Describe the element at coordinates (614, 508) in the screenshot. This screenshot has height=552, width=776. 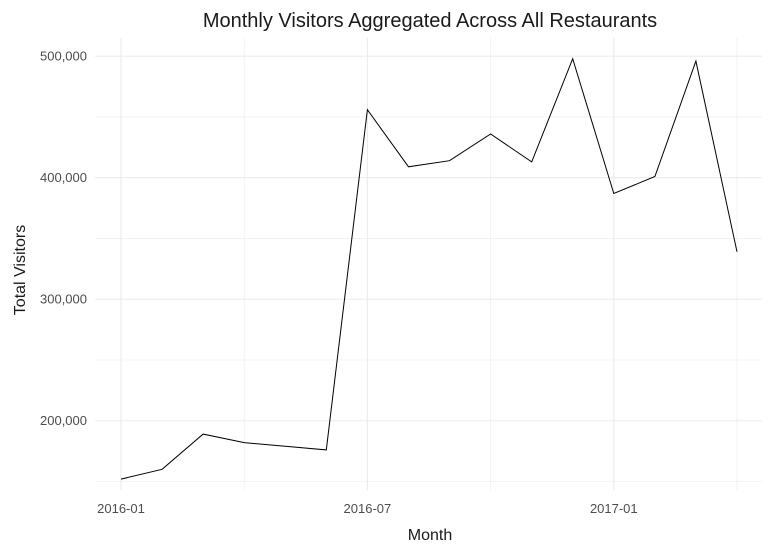
I see `x-tick-label: 2017-01` at that location.